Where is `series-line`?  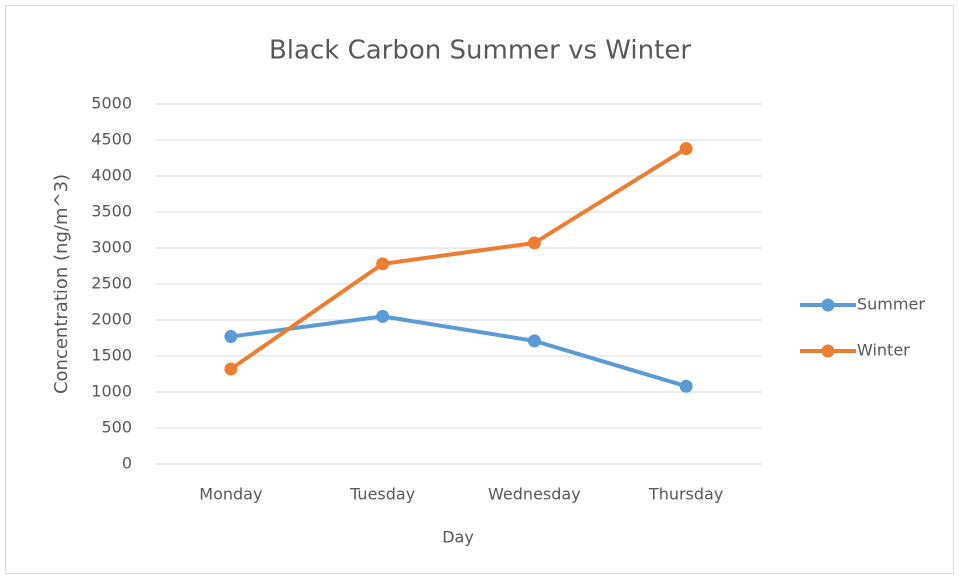 series-line is located at coordinates (458, 351).